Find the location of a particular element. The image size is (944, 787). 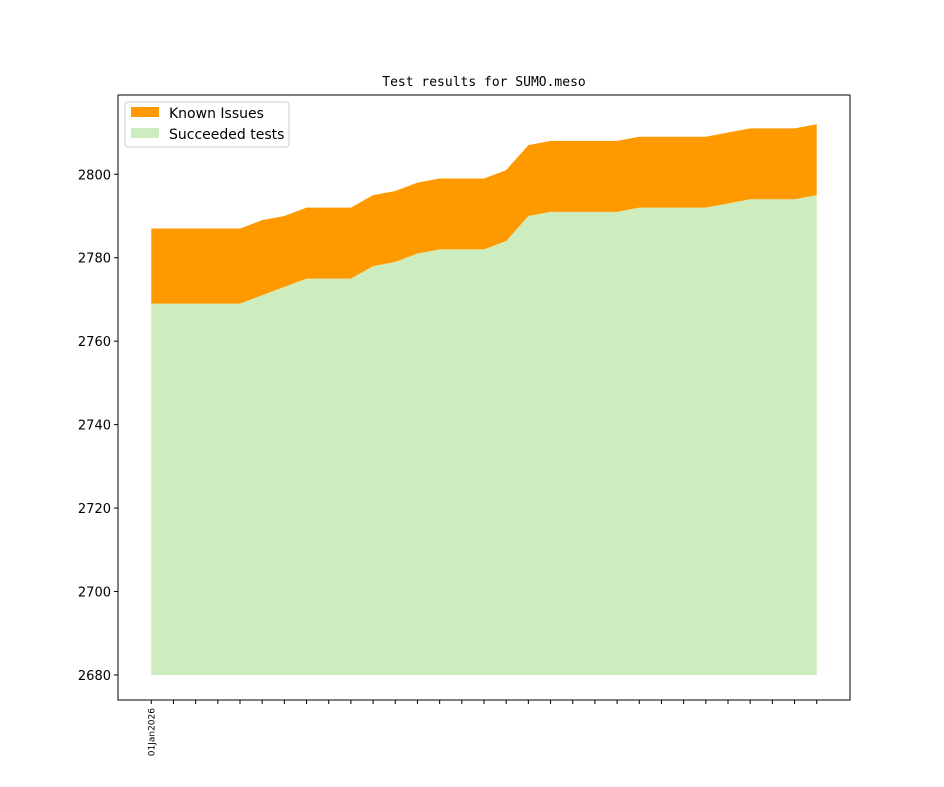

legend-swatch-succeeded-tests is located at coordinates (145, 133).